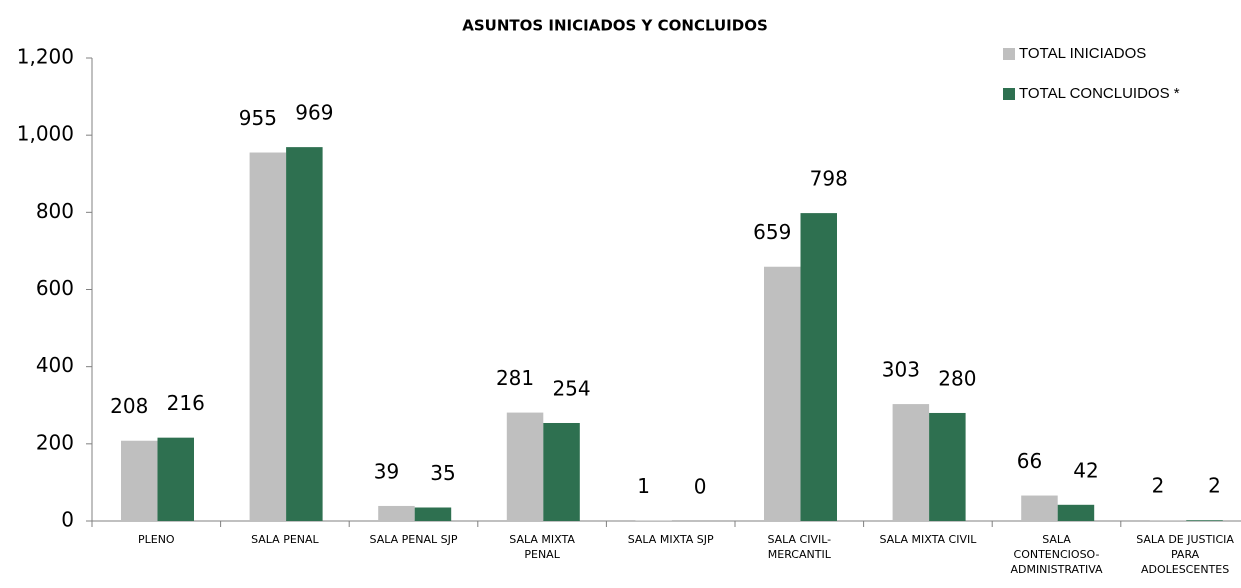 This screenshot has height=588, width=1241. Describe the element at coordinates (156, 539) in the screenshot. I see `x-tick-label: PLENO` at that location.